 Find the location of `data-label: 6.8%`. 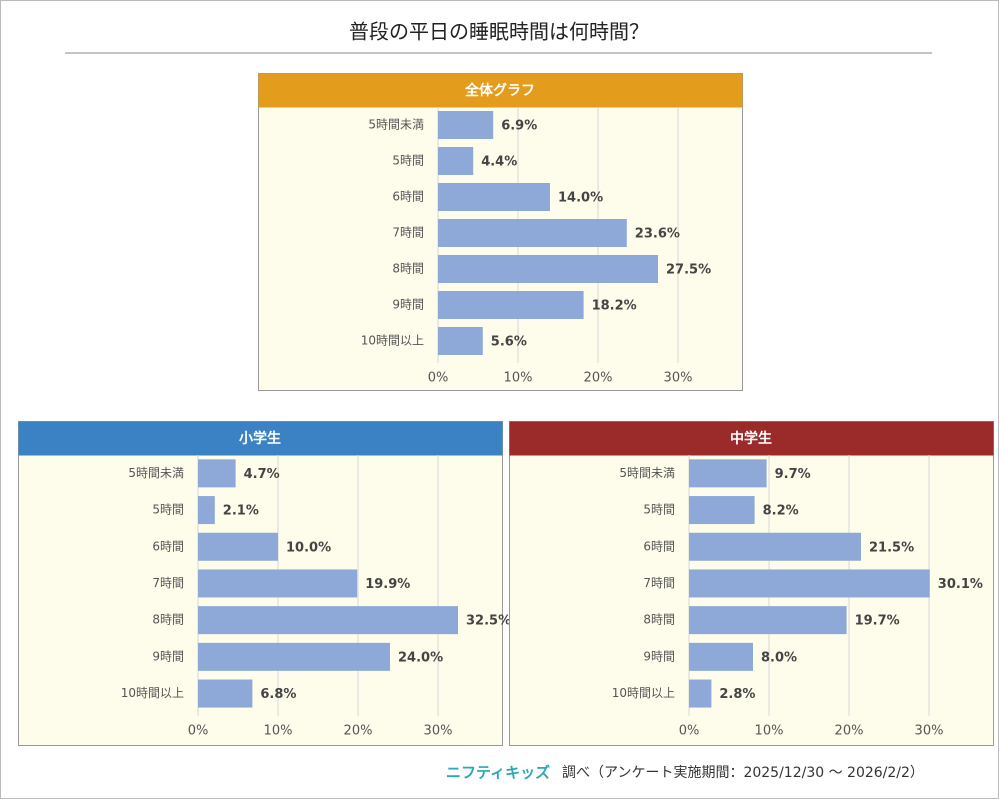

data-label: 6.8% is located at coordinates (278, 694).